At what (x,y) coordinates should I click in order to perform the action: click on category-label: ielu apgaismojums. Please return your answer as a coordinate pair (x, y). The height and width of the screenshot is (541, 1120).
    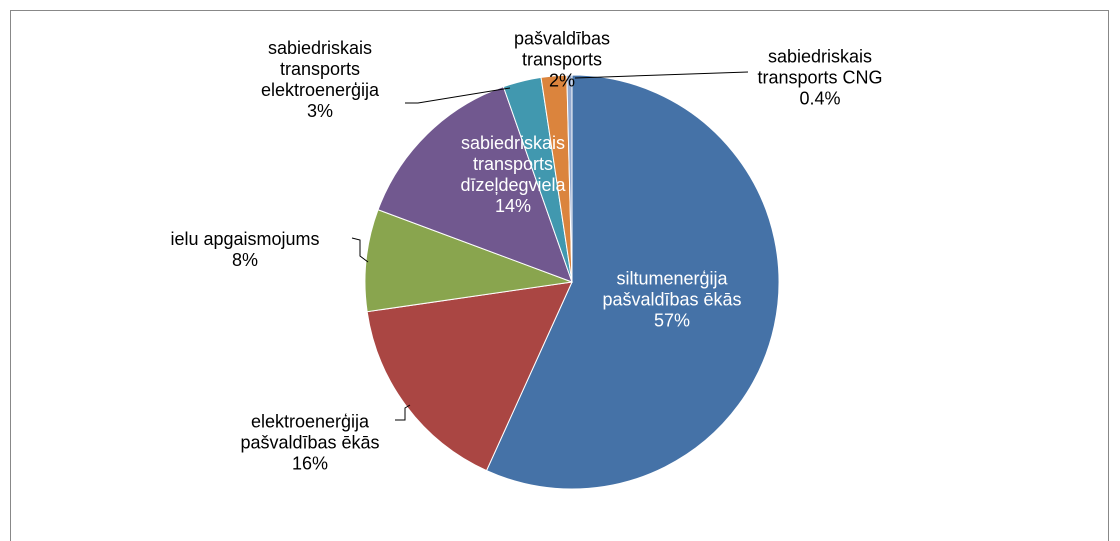
    Looking at the image, I should click on (245, 239).